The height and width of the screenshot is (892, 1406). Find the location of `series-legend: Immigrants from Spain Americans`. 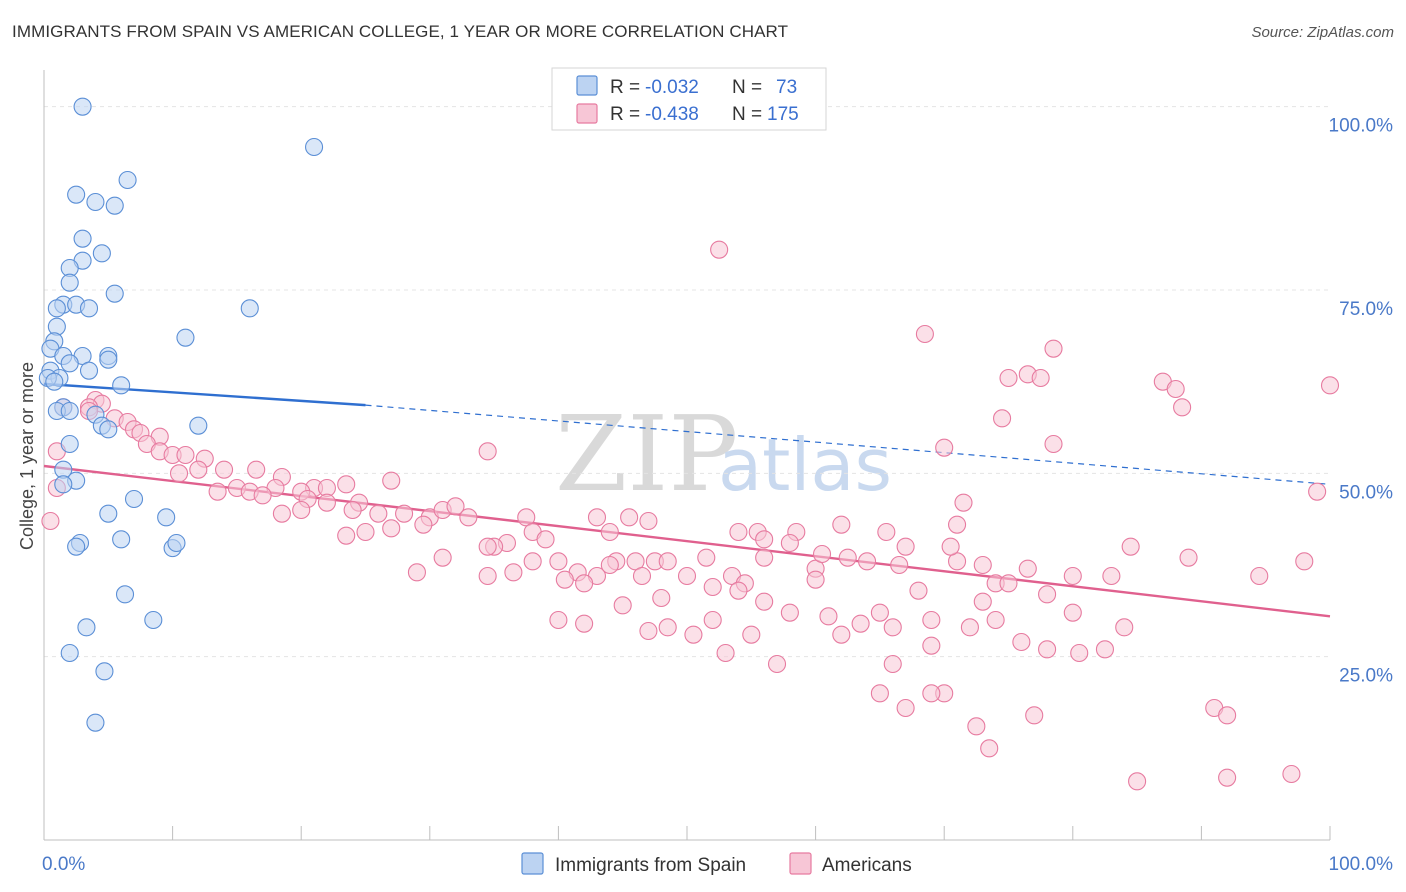

series-legend: Immigrants from Spain Americans is located at coordinates (716, 864).